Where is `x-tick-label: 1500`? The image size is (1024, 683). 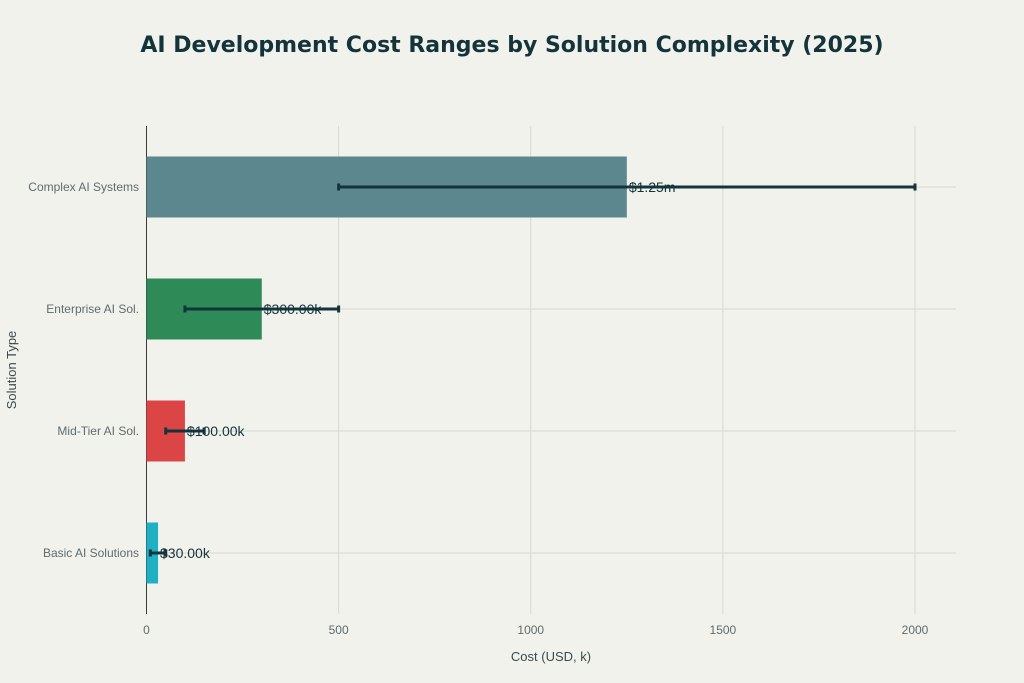
x-tick-label: 1500 is located at coordinates (723, 630).